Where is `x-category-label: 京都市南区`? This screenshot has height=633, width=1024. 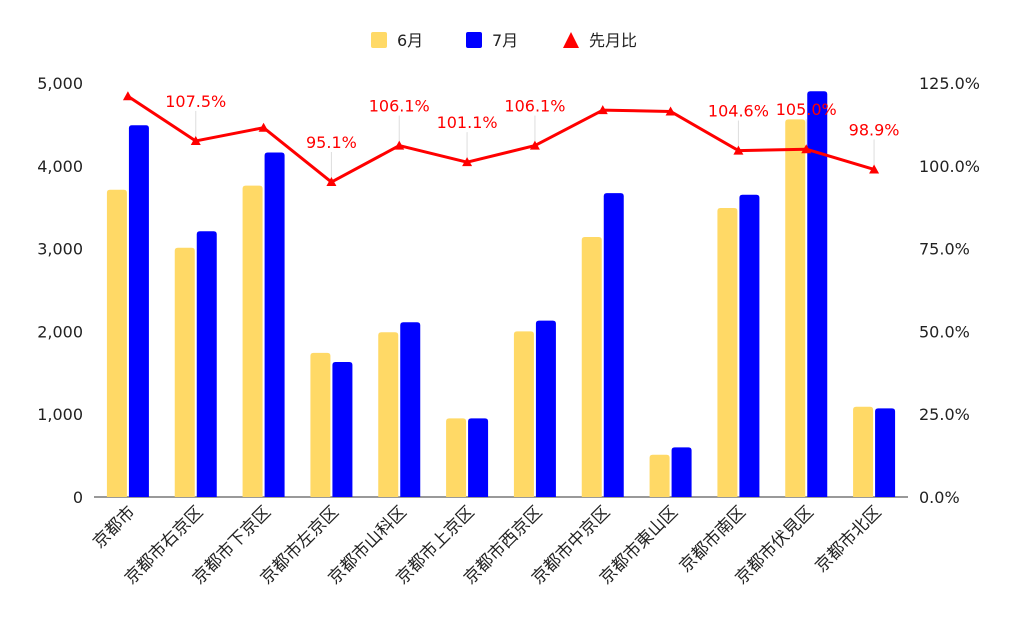
x-category-label: 京都市南区 is located at coordinates (713, 539).